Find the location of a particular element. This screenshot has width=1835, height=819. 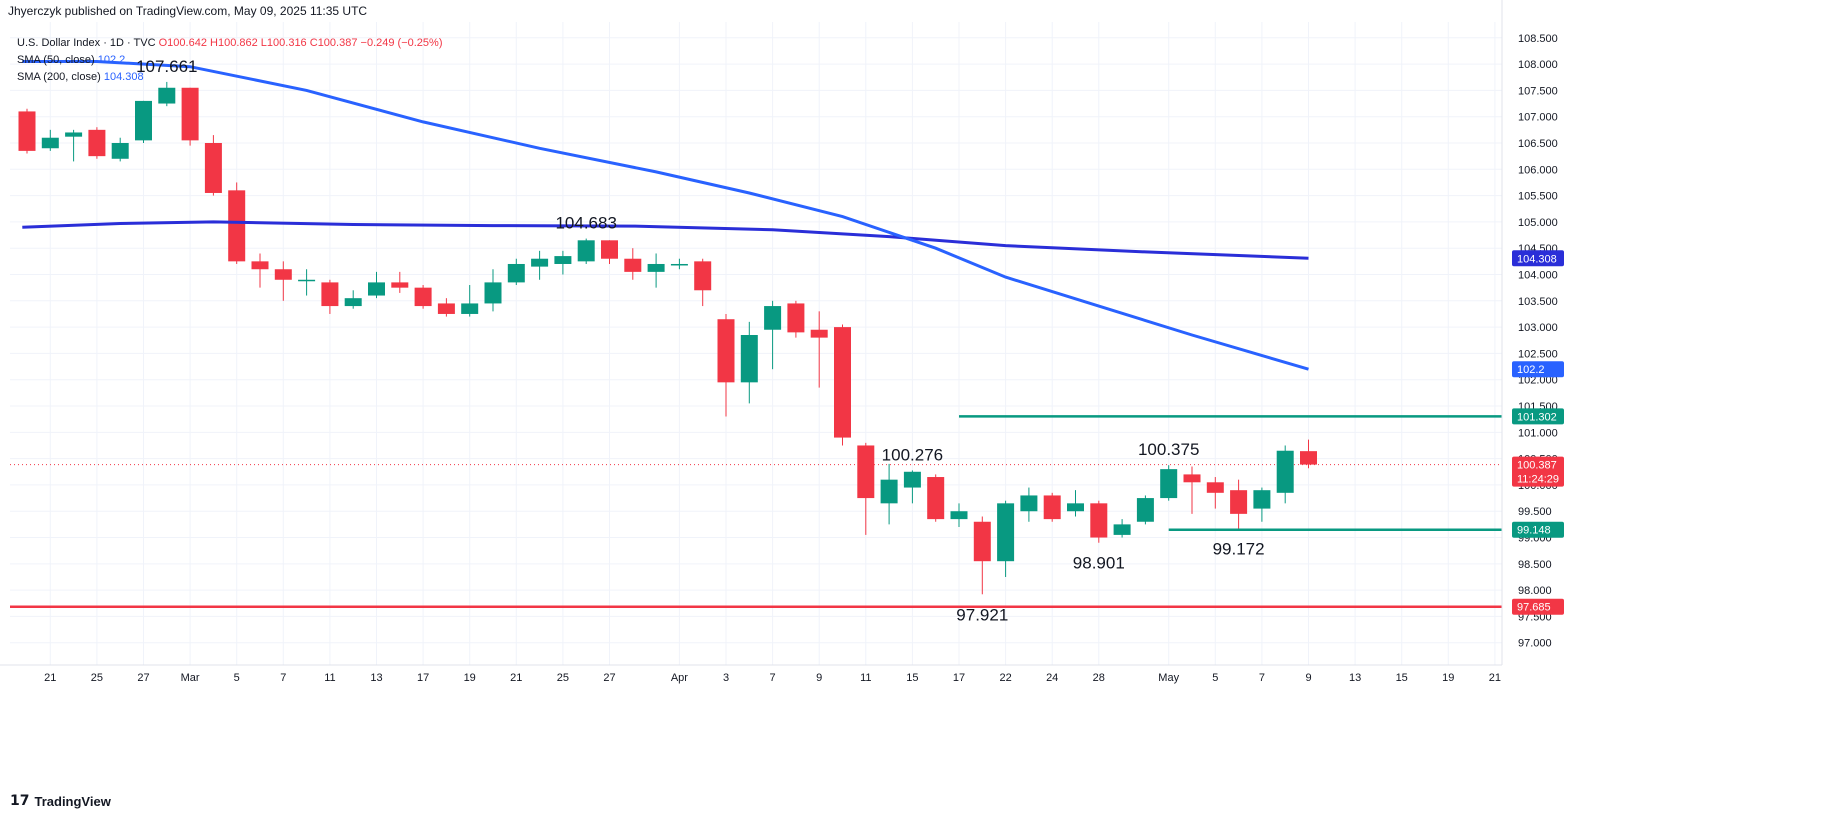

time-tick-label: Mar is located at coordinates (190, 678).